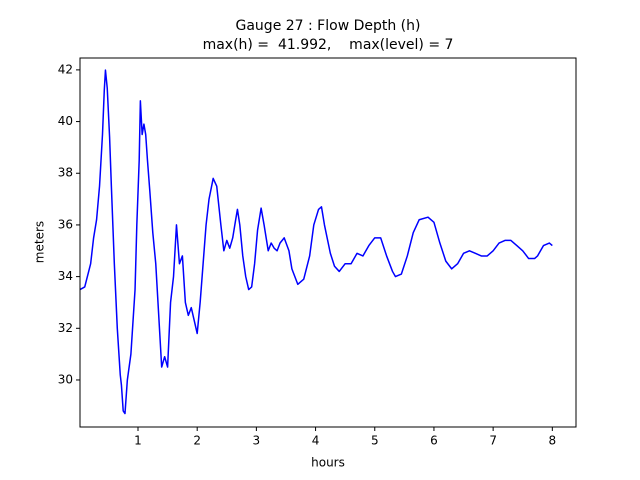 Image resolution: width=640 pixels, height=480 pixels. Describe the element at coordinates (328, 463) in the screenshot. I see `x-axis-label: hours` at that location.